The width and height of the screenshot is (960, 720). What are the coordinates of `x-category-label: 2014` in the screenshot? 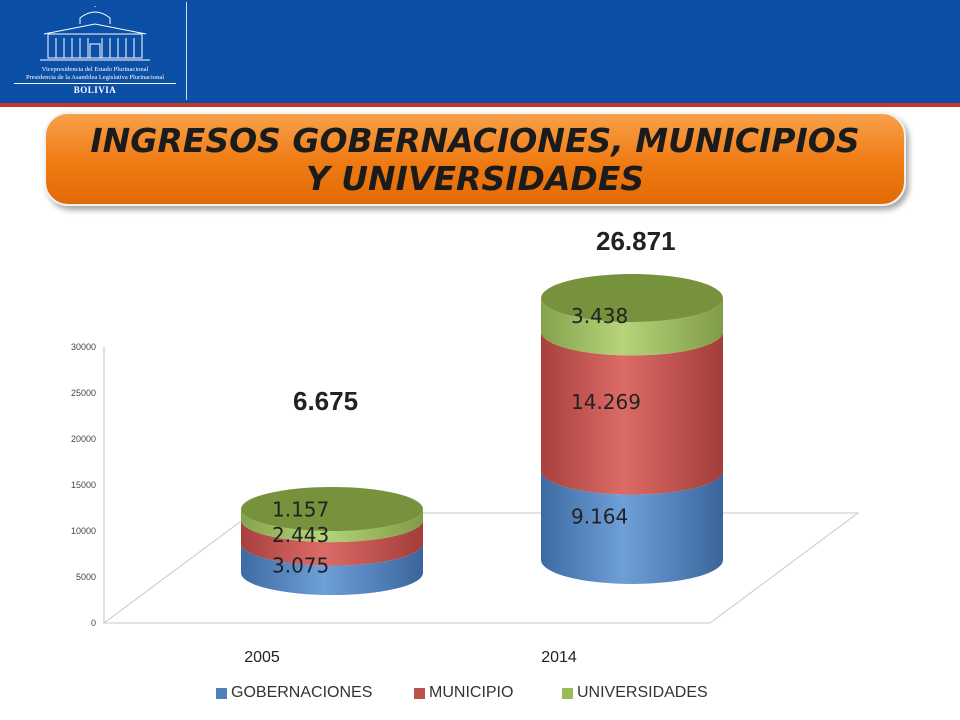 It's located at (559, 657).